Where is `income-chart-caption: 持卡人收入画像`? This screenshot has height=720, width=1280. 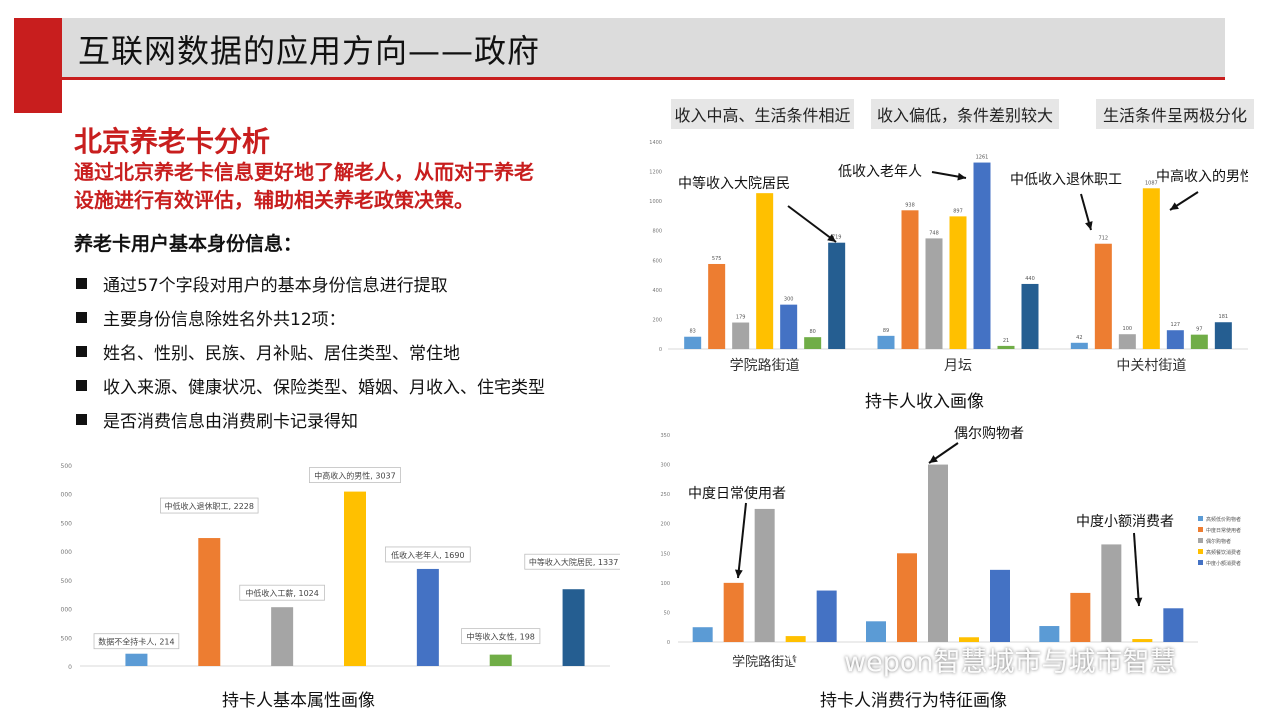
income-chart-caption: 持卡人收入画像 is located at coordinates (924, 402).